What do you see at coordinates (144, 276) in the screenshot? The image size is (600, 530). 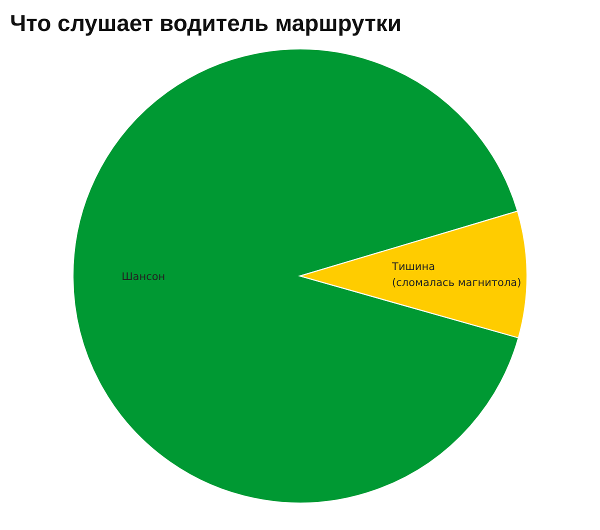 I see `slice-label: Шансон` at bounding box center [144, 276].